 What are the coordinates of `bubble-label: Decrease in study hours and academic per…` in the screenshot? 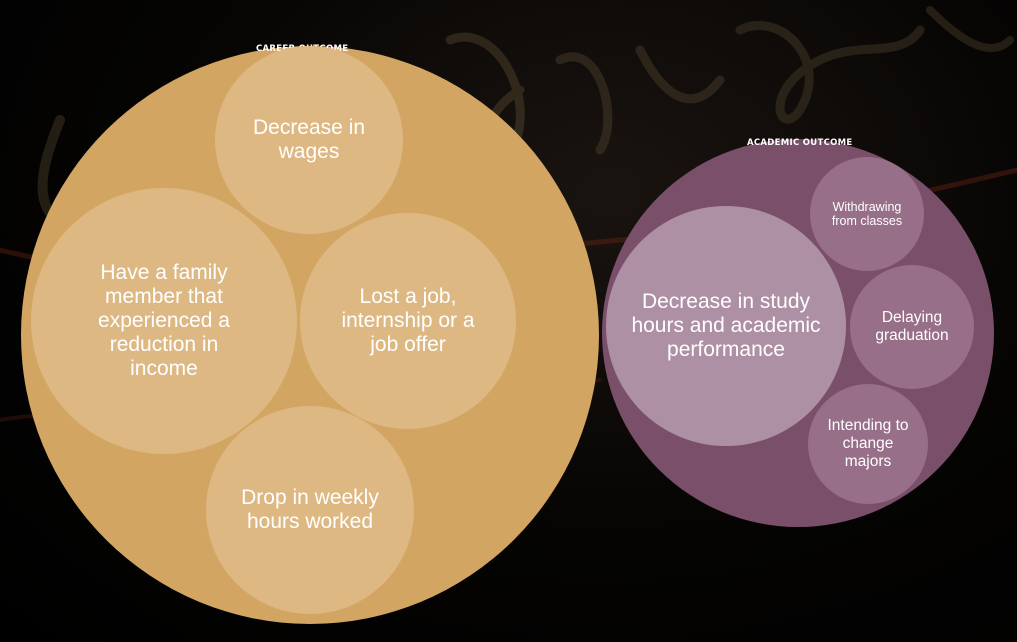 It's located at (726, 325).